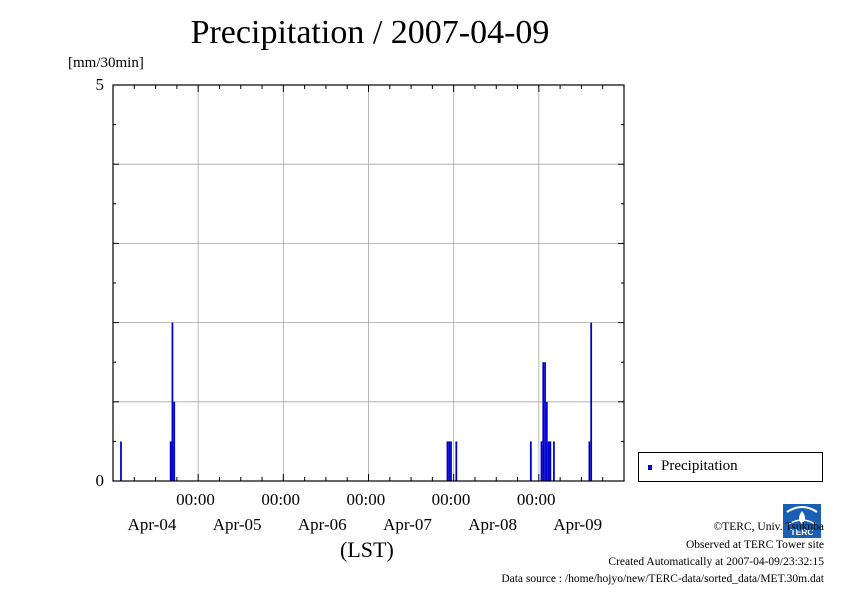 The height and width of the screenshot is (595, 842). Describe the element at coordinates (578, 524) in the screenshot. I see `x-tick-date-label: Apr-09` at that location.